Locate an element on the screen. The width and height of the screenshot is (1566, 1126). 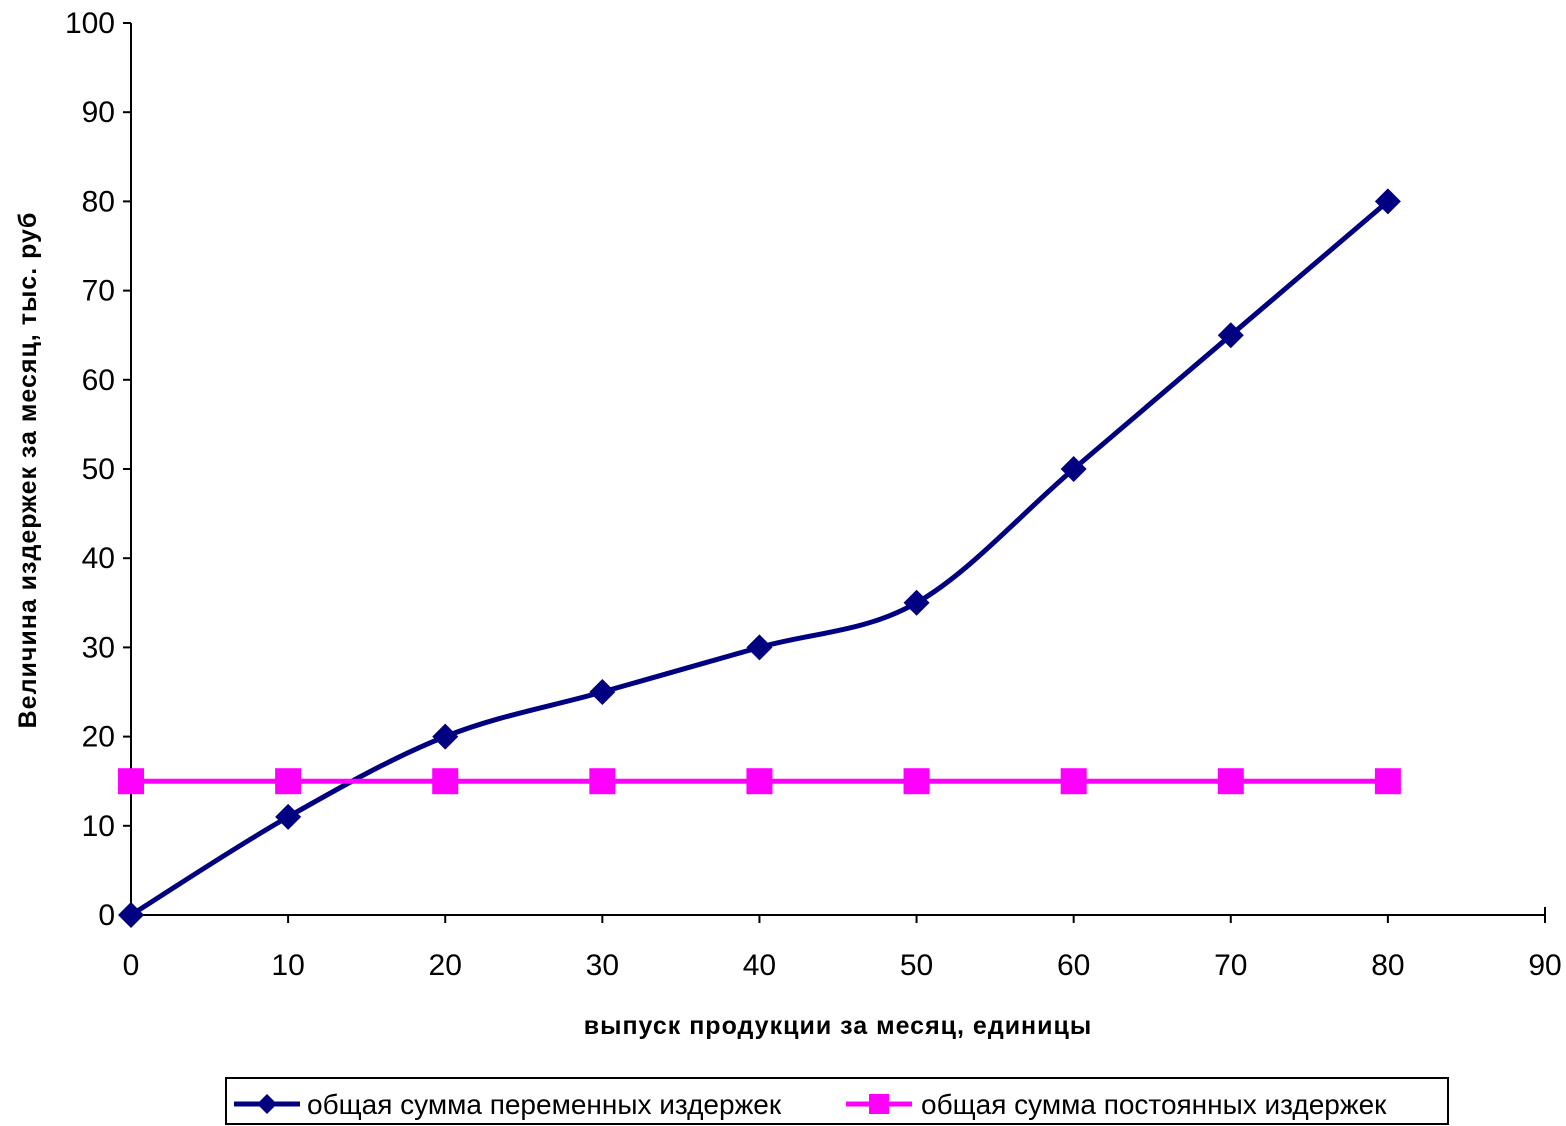
y-tick-label: 80 is located at coordinates (98, 201).